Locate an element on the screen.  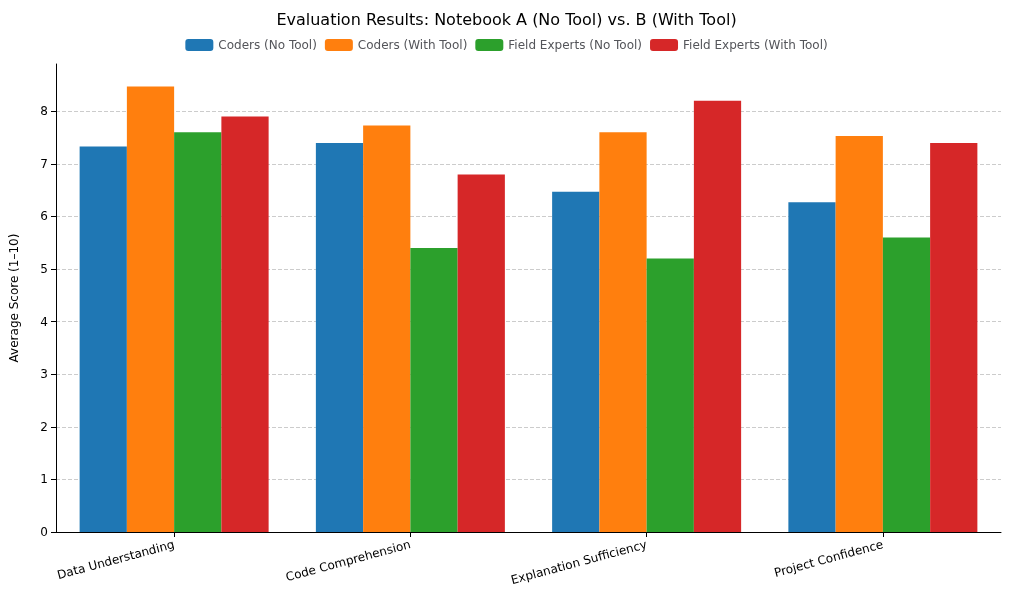
legend-label: Field Experts (With Tool) is located at coordinates (755, 45).